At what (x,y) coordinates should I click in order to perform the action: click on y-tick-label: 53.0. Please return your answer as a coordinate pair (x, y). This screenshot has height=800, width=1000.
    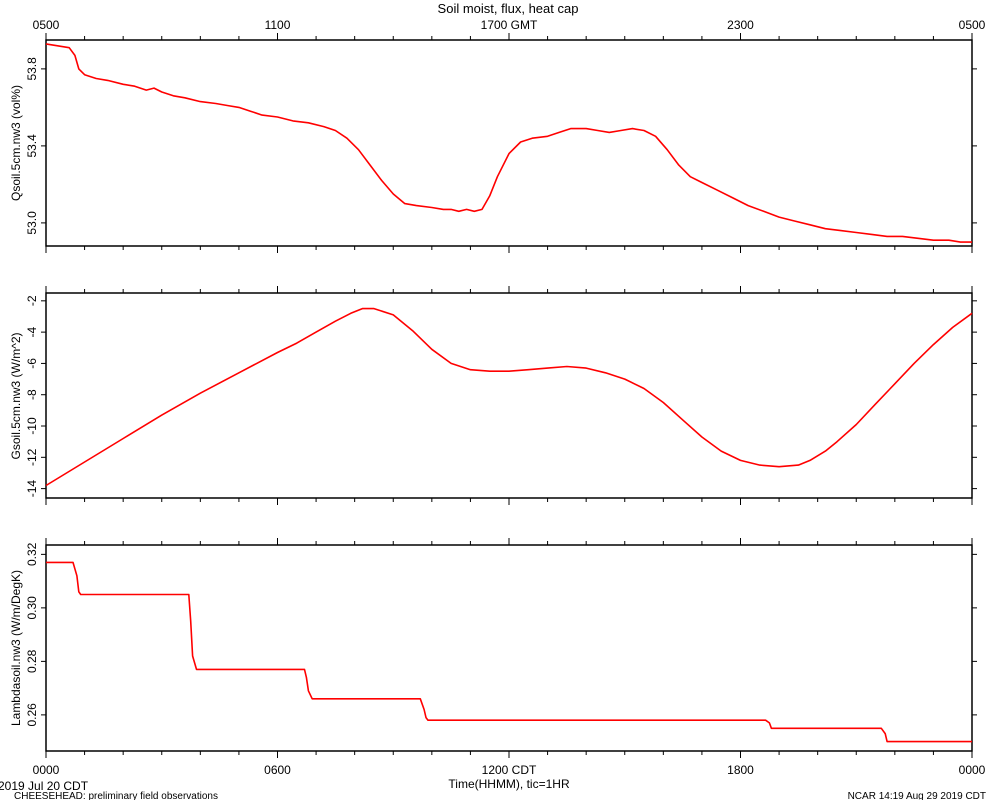
    Looking at the image, I should click on (32, 223).